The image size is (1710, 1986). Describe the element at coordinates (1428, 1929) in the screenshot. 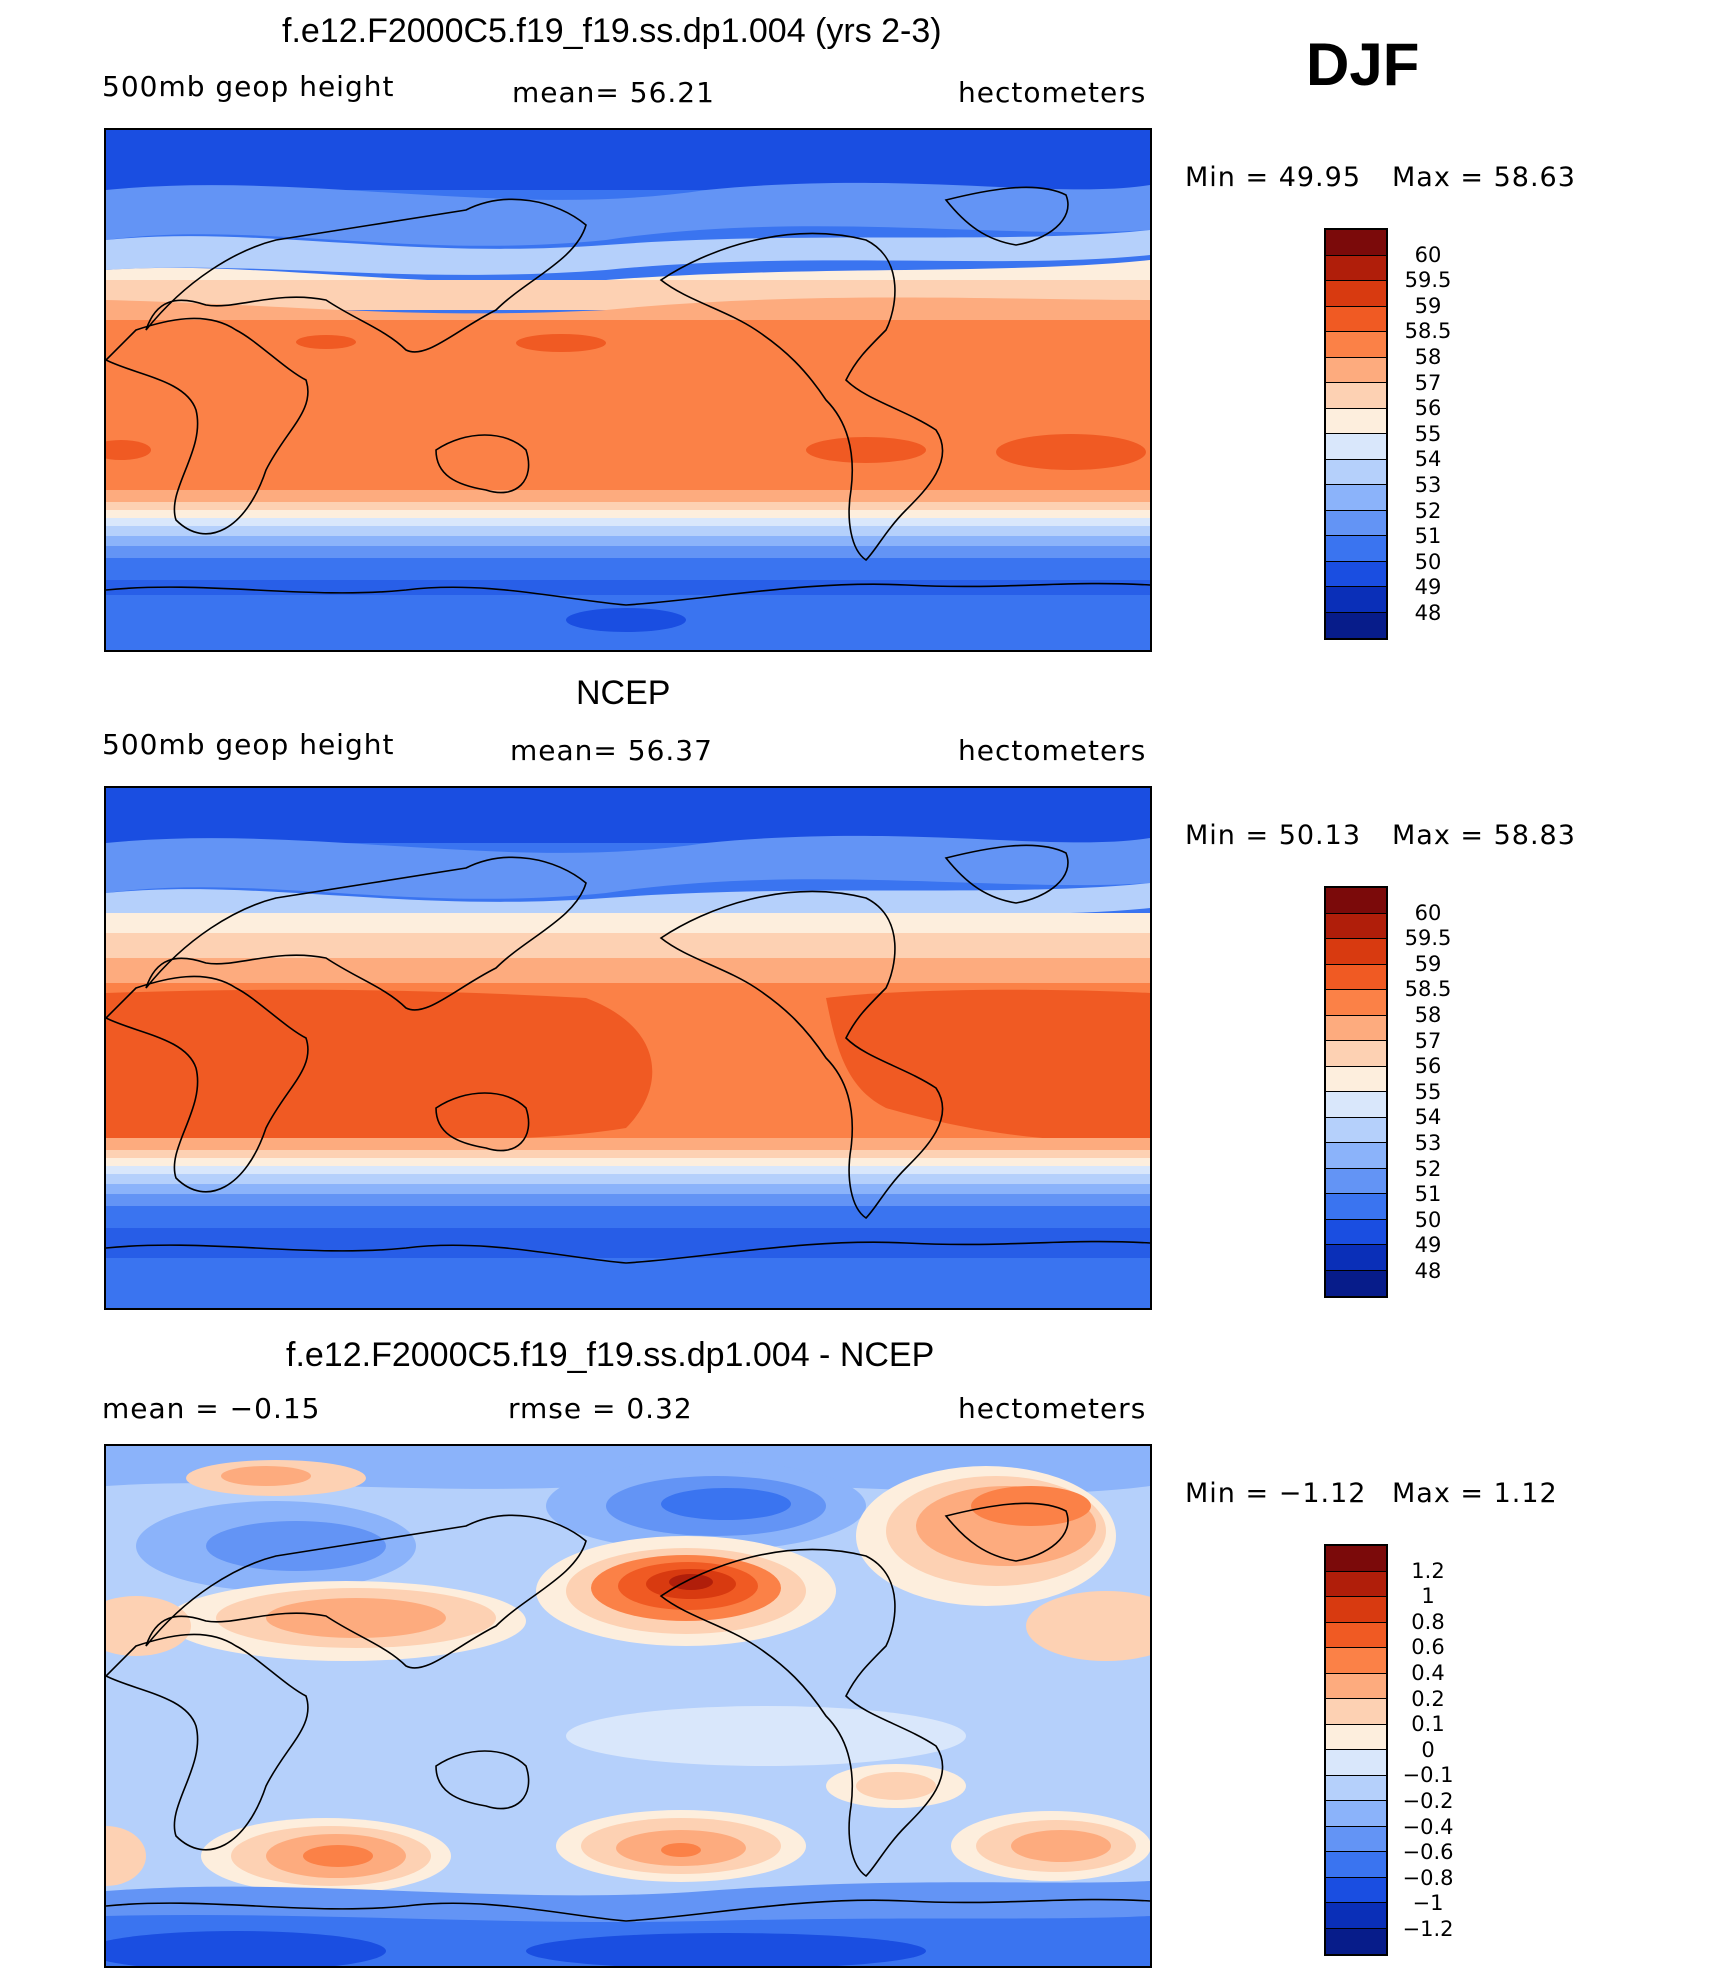

I see `colorbar-tick-label: −1.2` at that location.